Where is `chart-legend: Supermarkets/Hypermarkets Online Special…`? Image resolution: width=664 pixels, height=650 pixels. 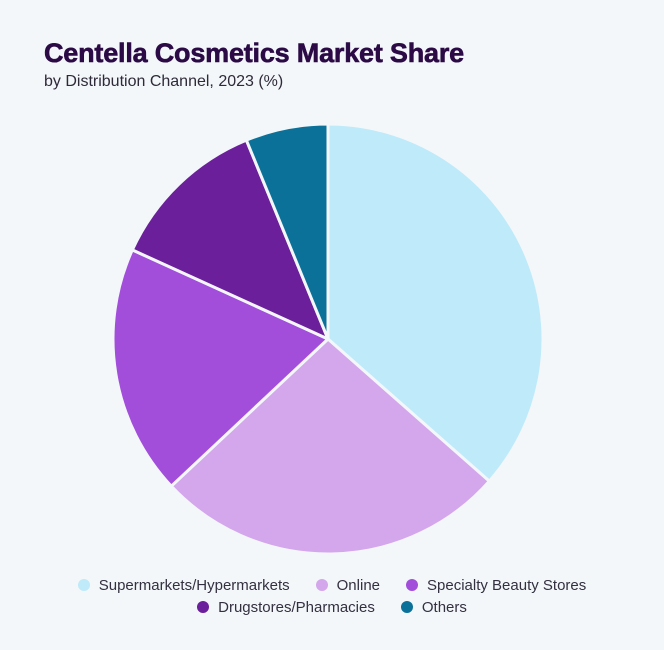 chart-legend: Supermarkets/Hypermarkets Online Special… is located at coordinates (332, 596).